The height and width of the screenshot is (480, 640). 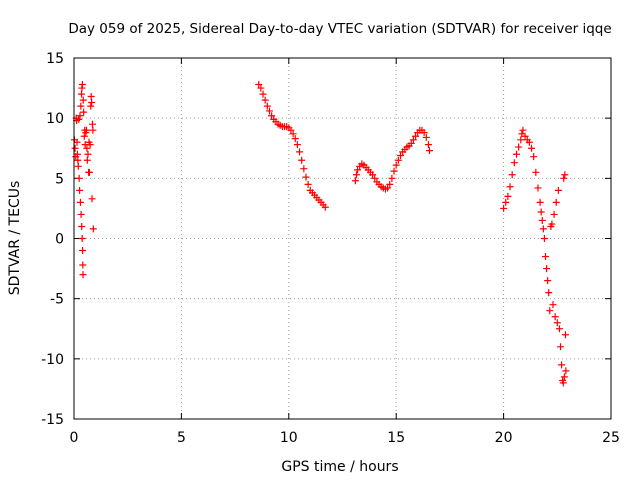 I want to click on x-tick-label: 20, so click(x=504, y=438).